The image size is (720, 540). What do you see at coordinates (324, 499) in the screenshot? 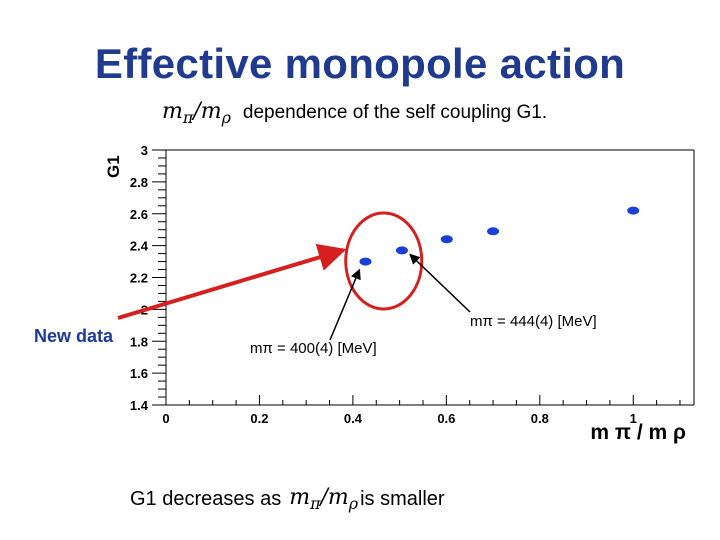
I see `mass-ratio-formula-inline: mπ/mρ` at bounding box center [324, 499].